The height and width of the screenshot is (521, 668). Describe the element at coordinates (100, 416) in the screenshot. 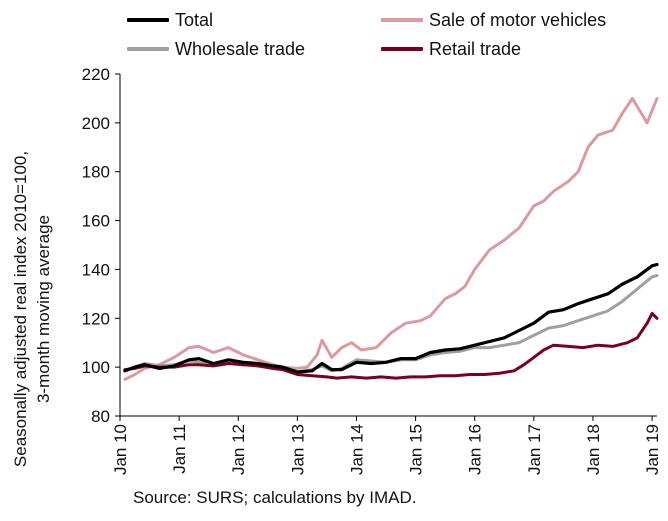

I see `y-tick-label: 80` at that location.